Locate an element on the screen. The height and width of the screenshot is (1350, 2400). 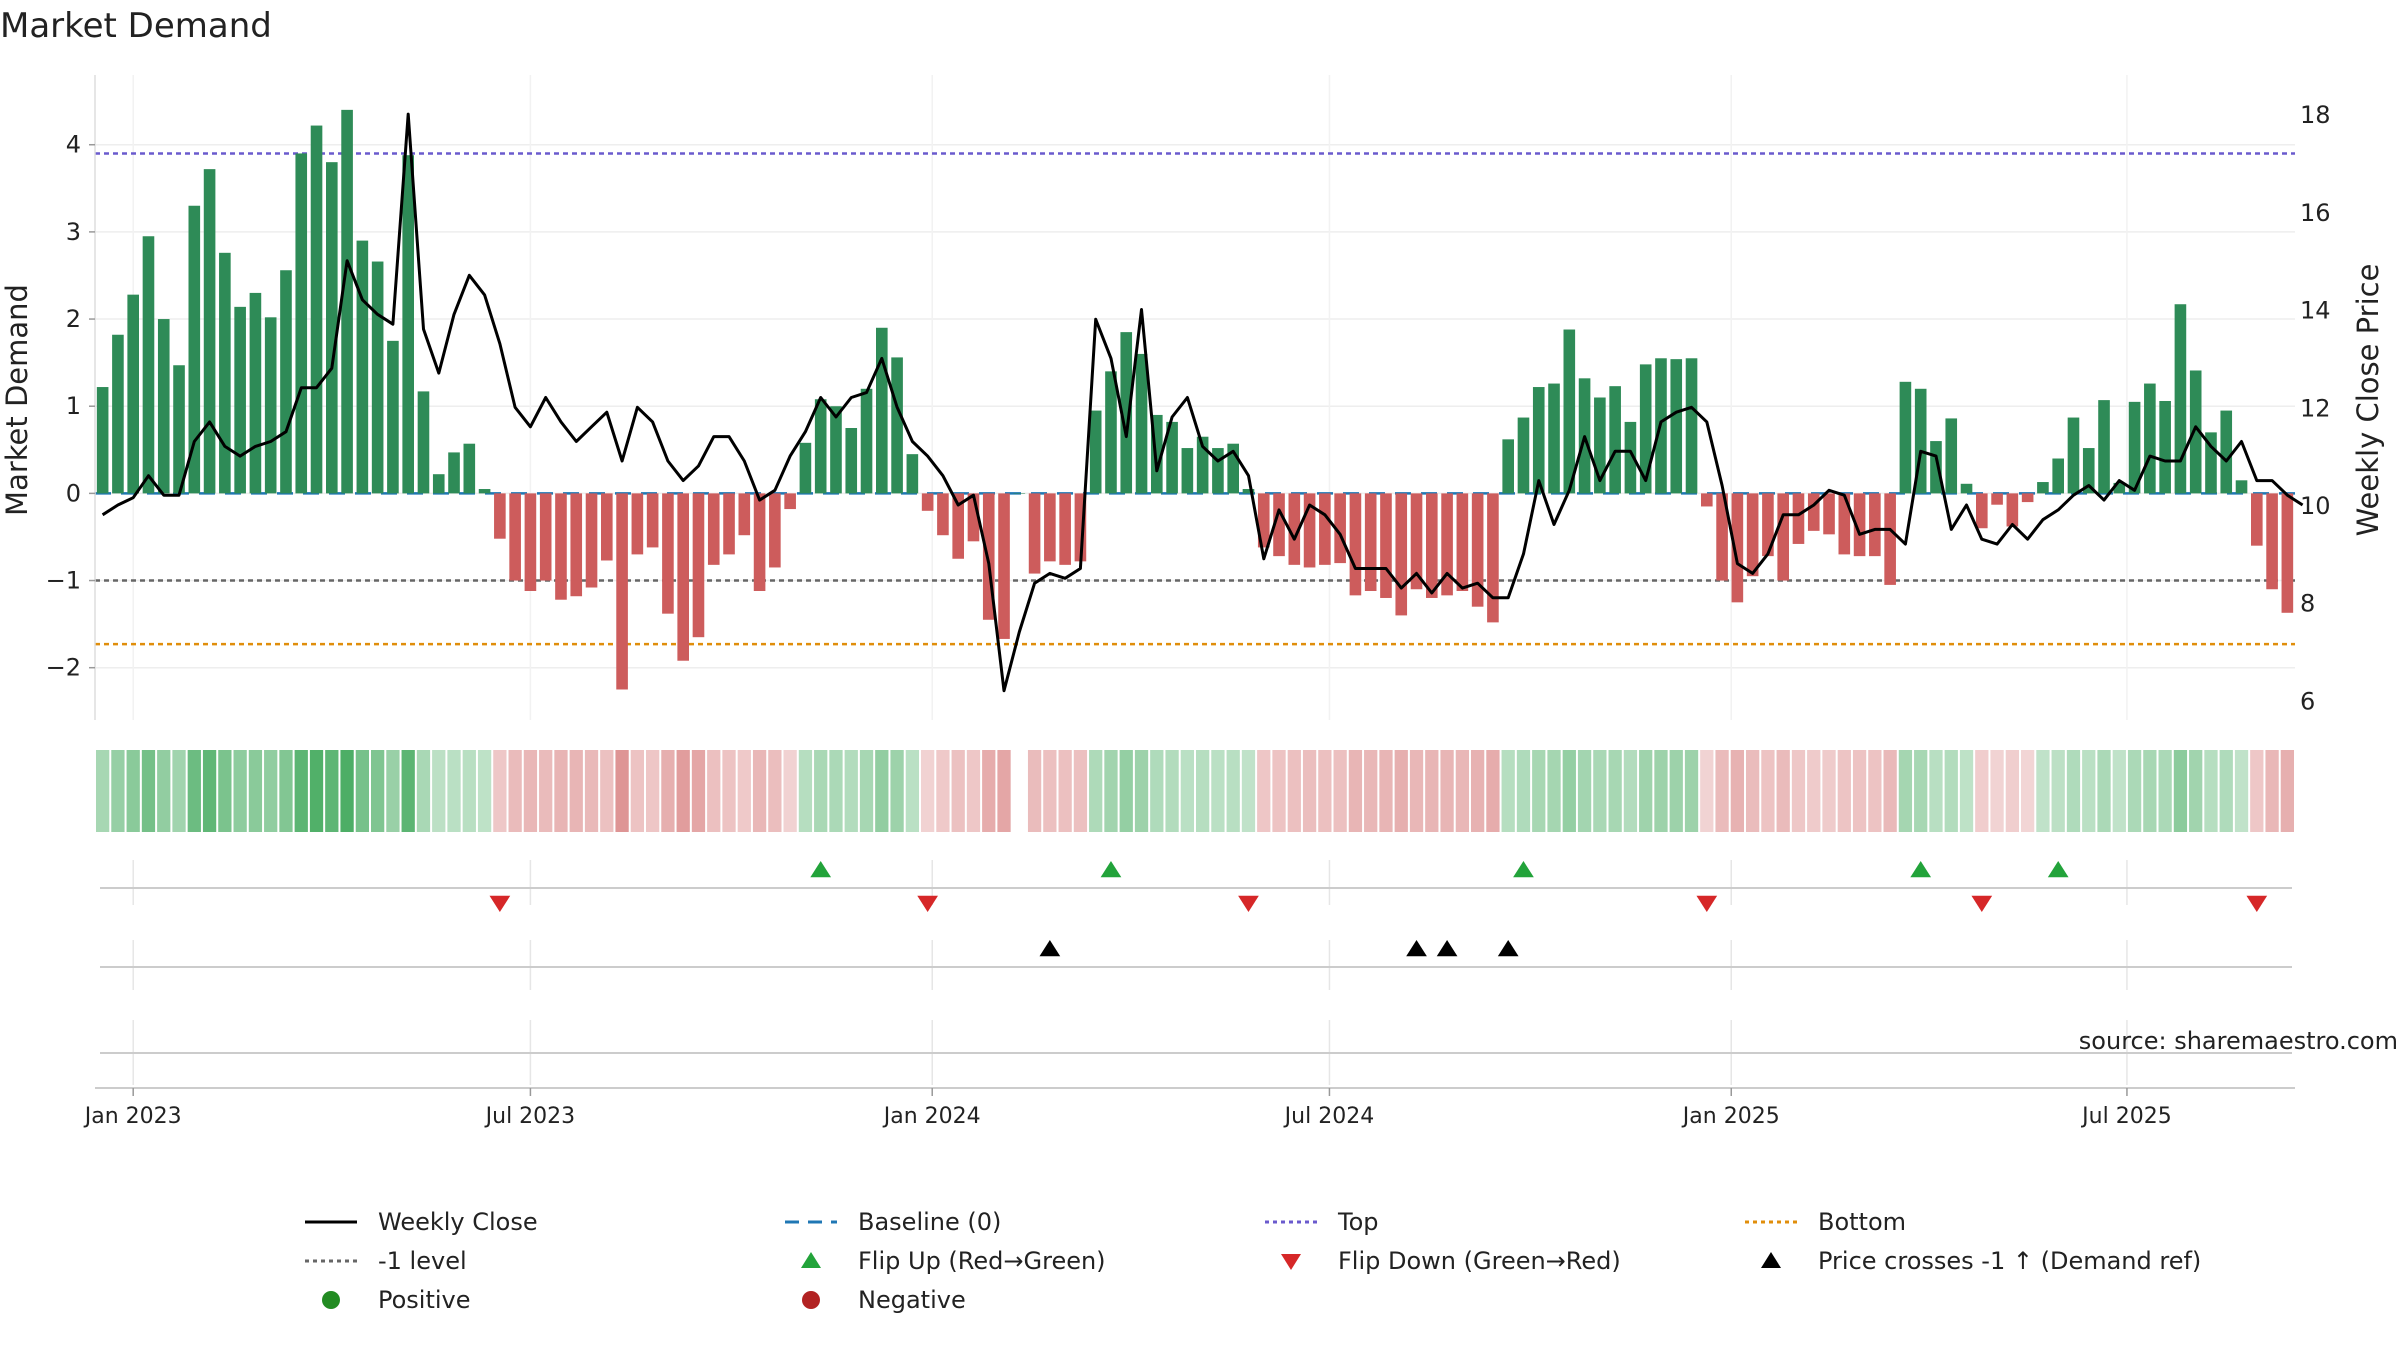
demand-heat-strip is located at coordinates (1195, 791).